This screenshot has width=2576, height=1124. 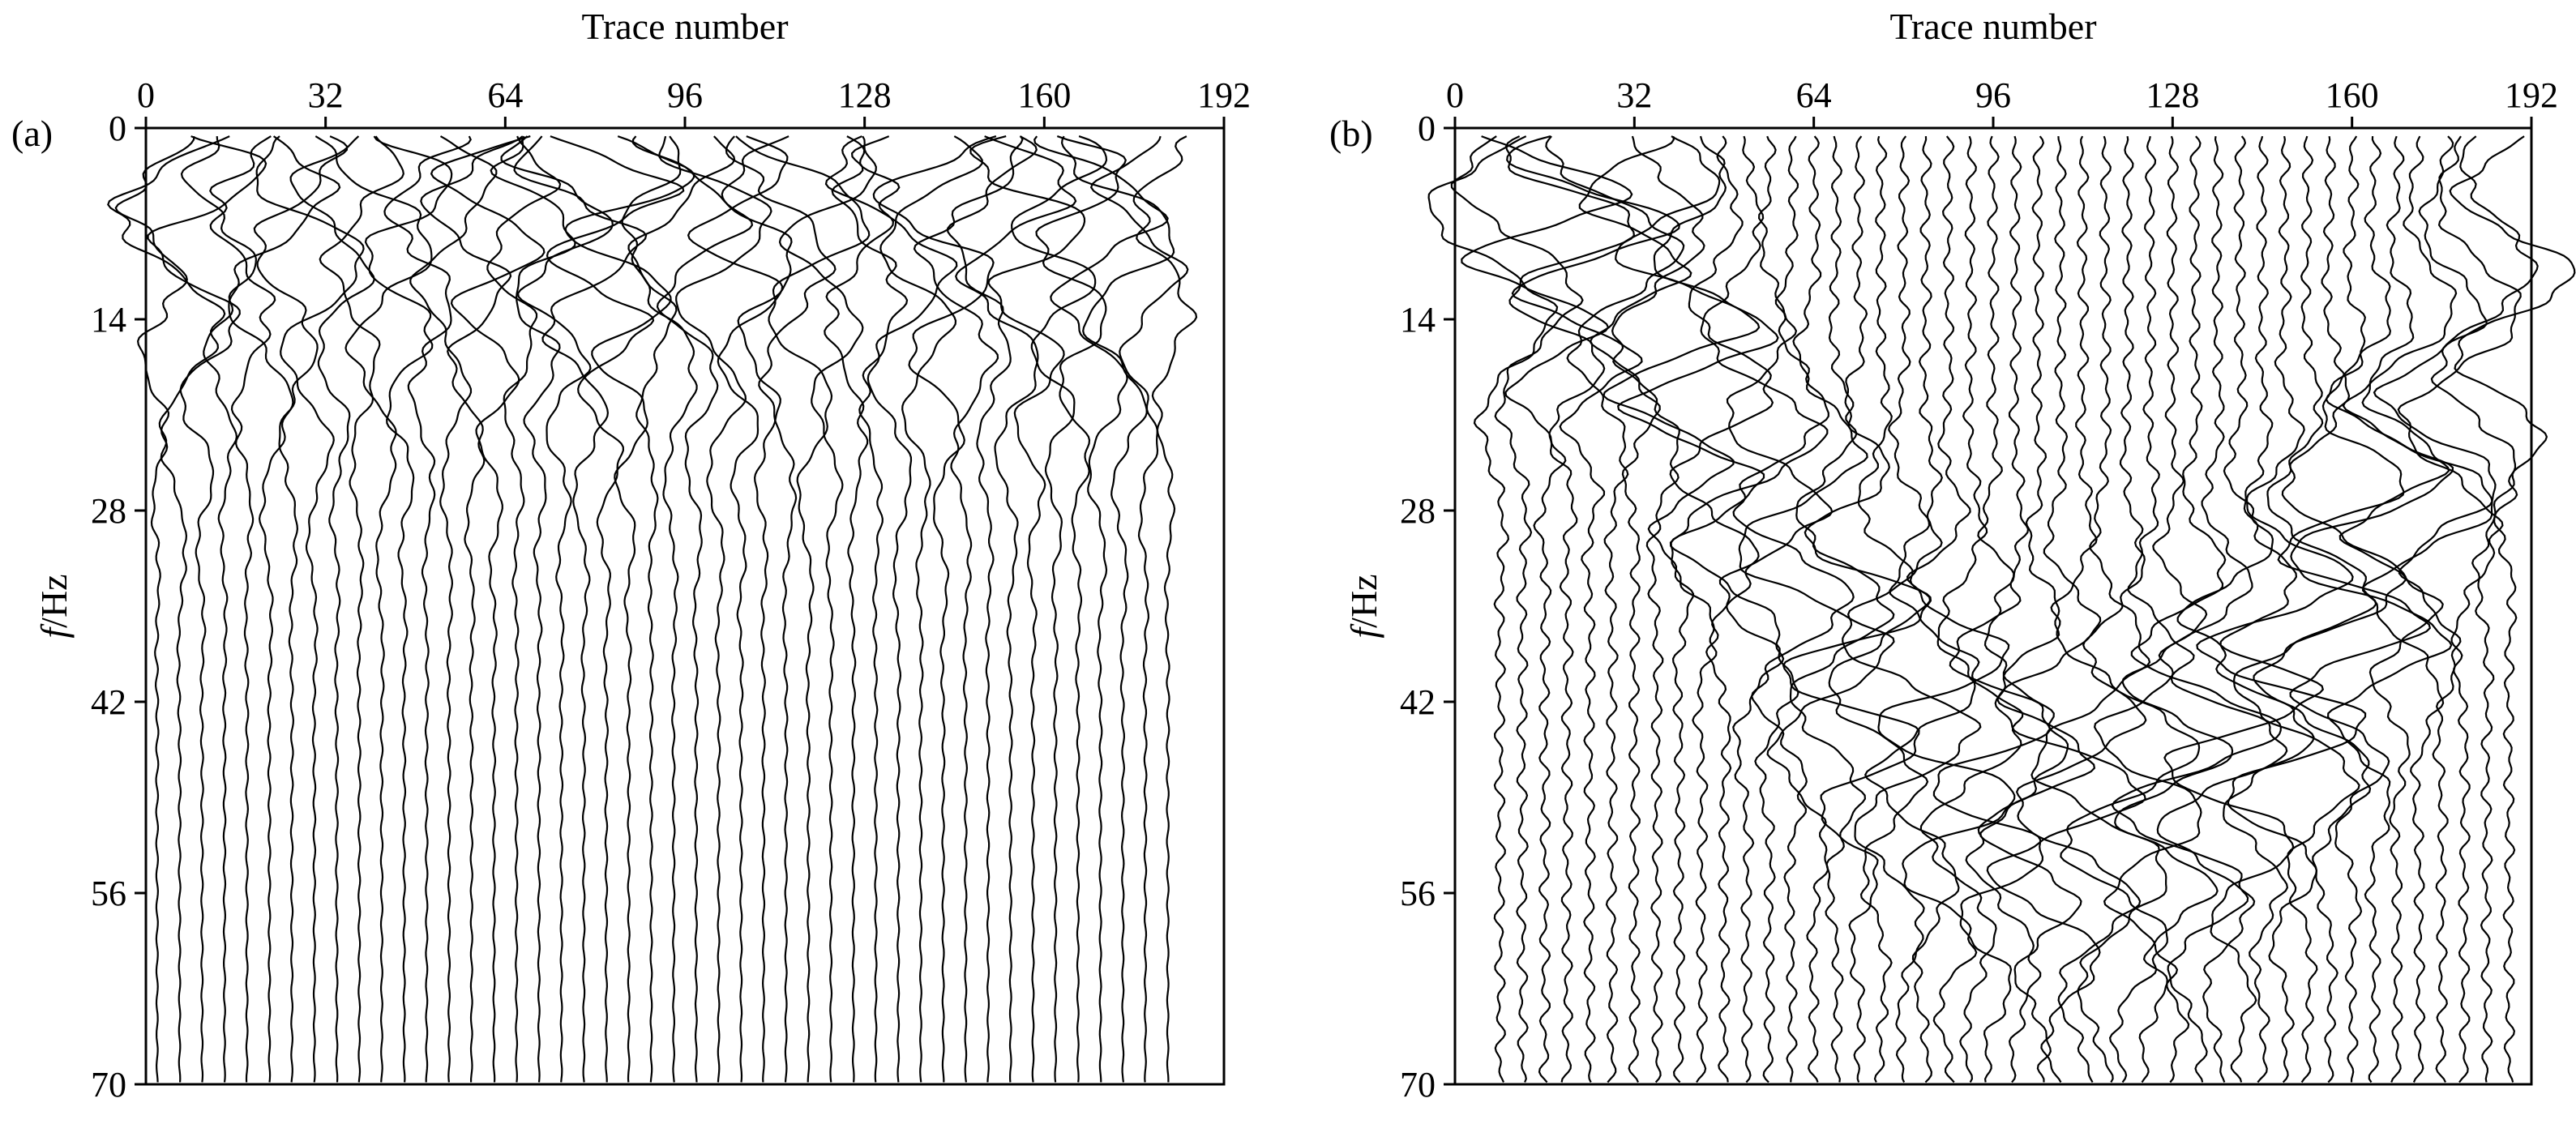 I want to click on panel-b-x-tick-label: 96, so click(x=1993, y=95).